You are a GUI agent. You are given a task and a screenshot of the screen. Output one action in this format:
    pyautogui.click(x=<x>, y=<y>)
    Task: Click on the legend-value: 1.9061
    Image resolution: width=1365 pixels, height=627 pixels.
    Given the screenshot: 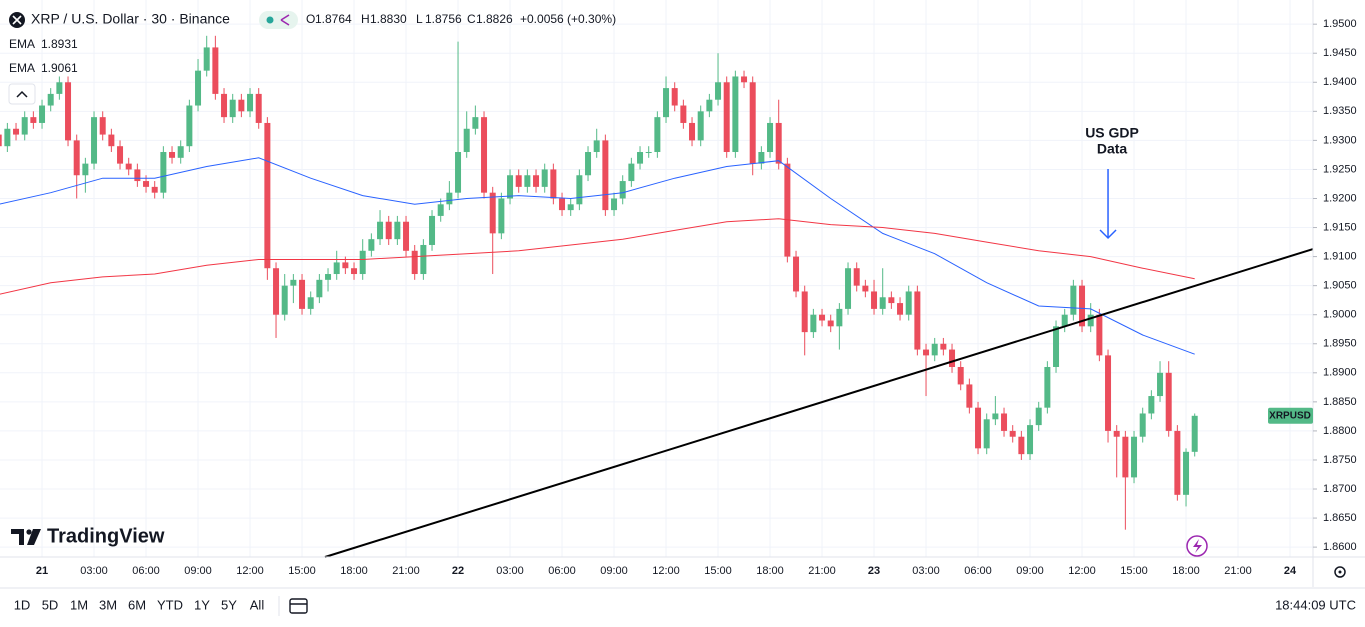 What is the action you would take?
    pyautogui.click(x=59, y=68)
    